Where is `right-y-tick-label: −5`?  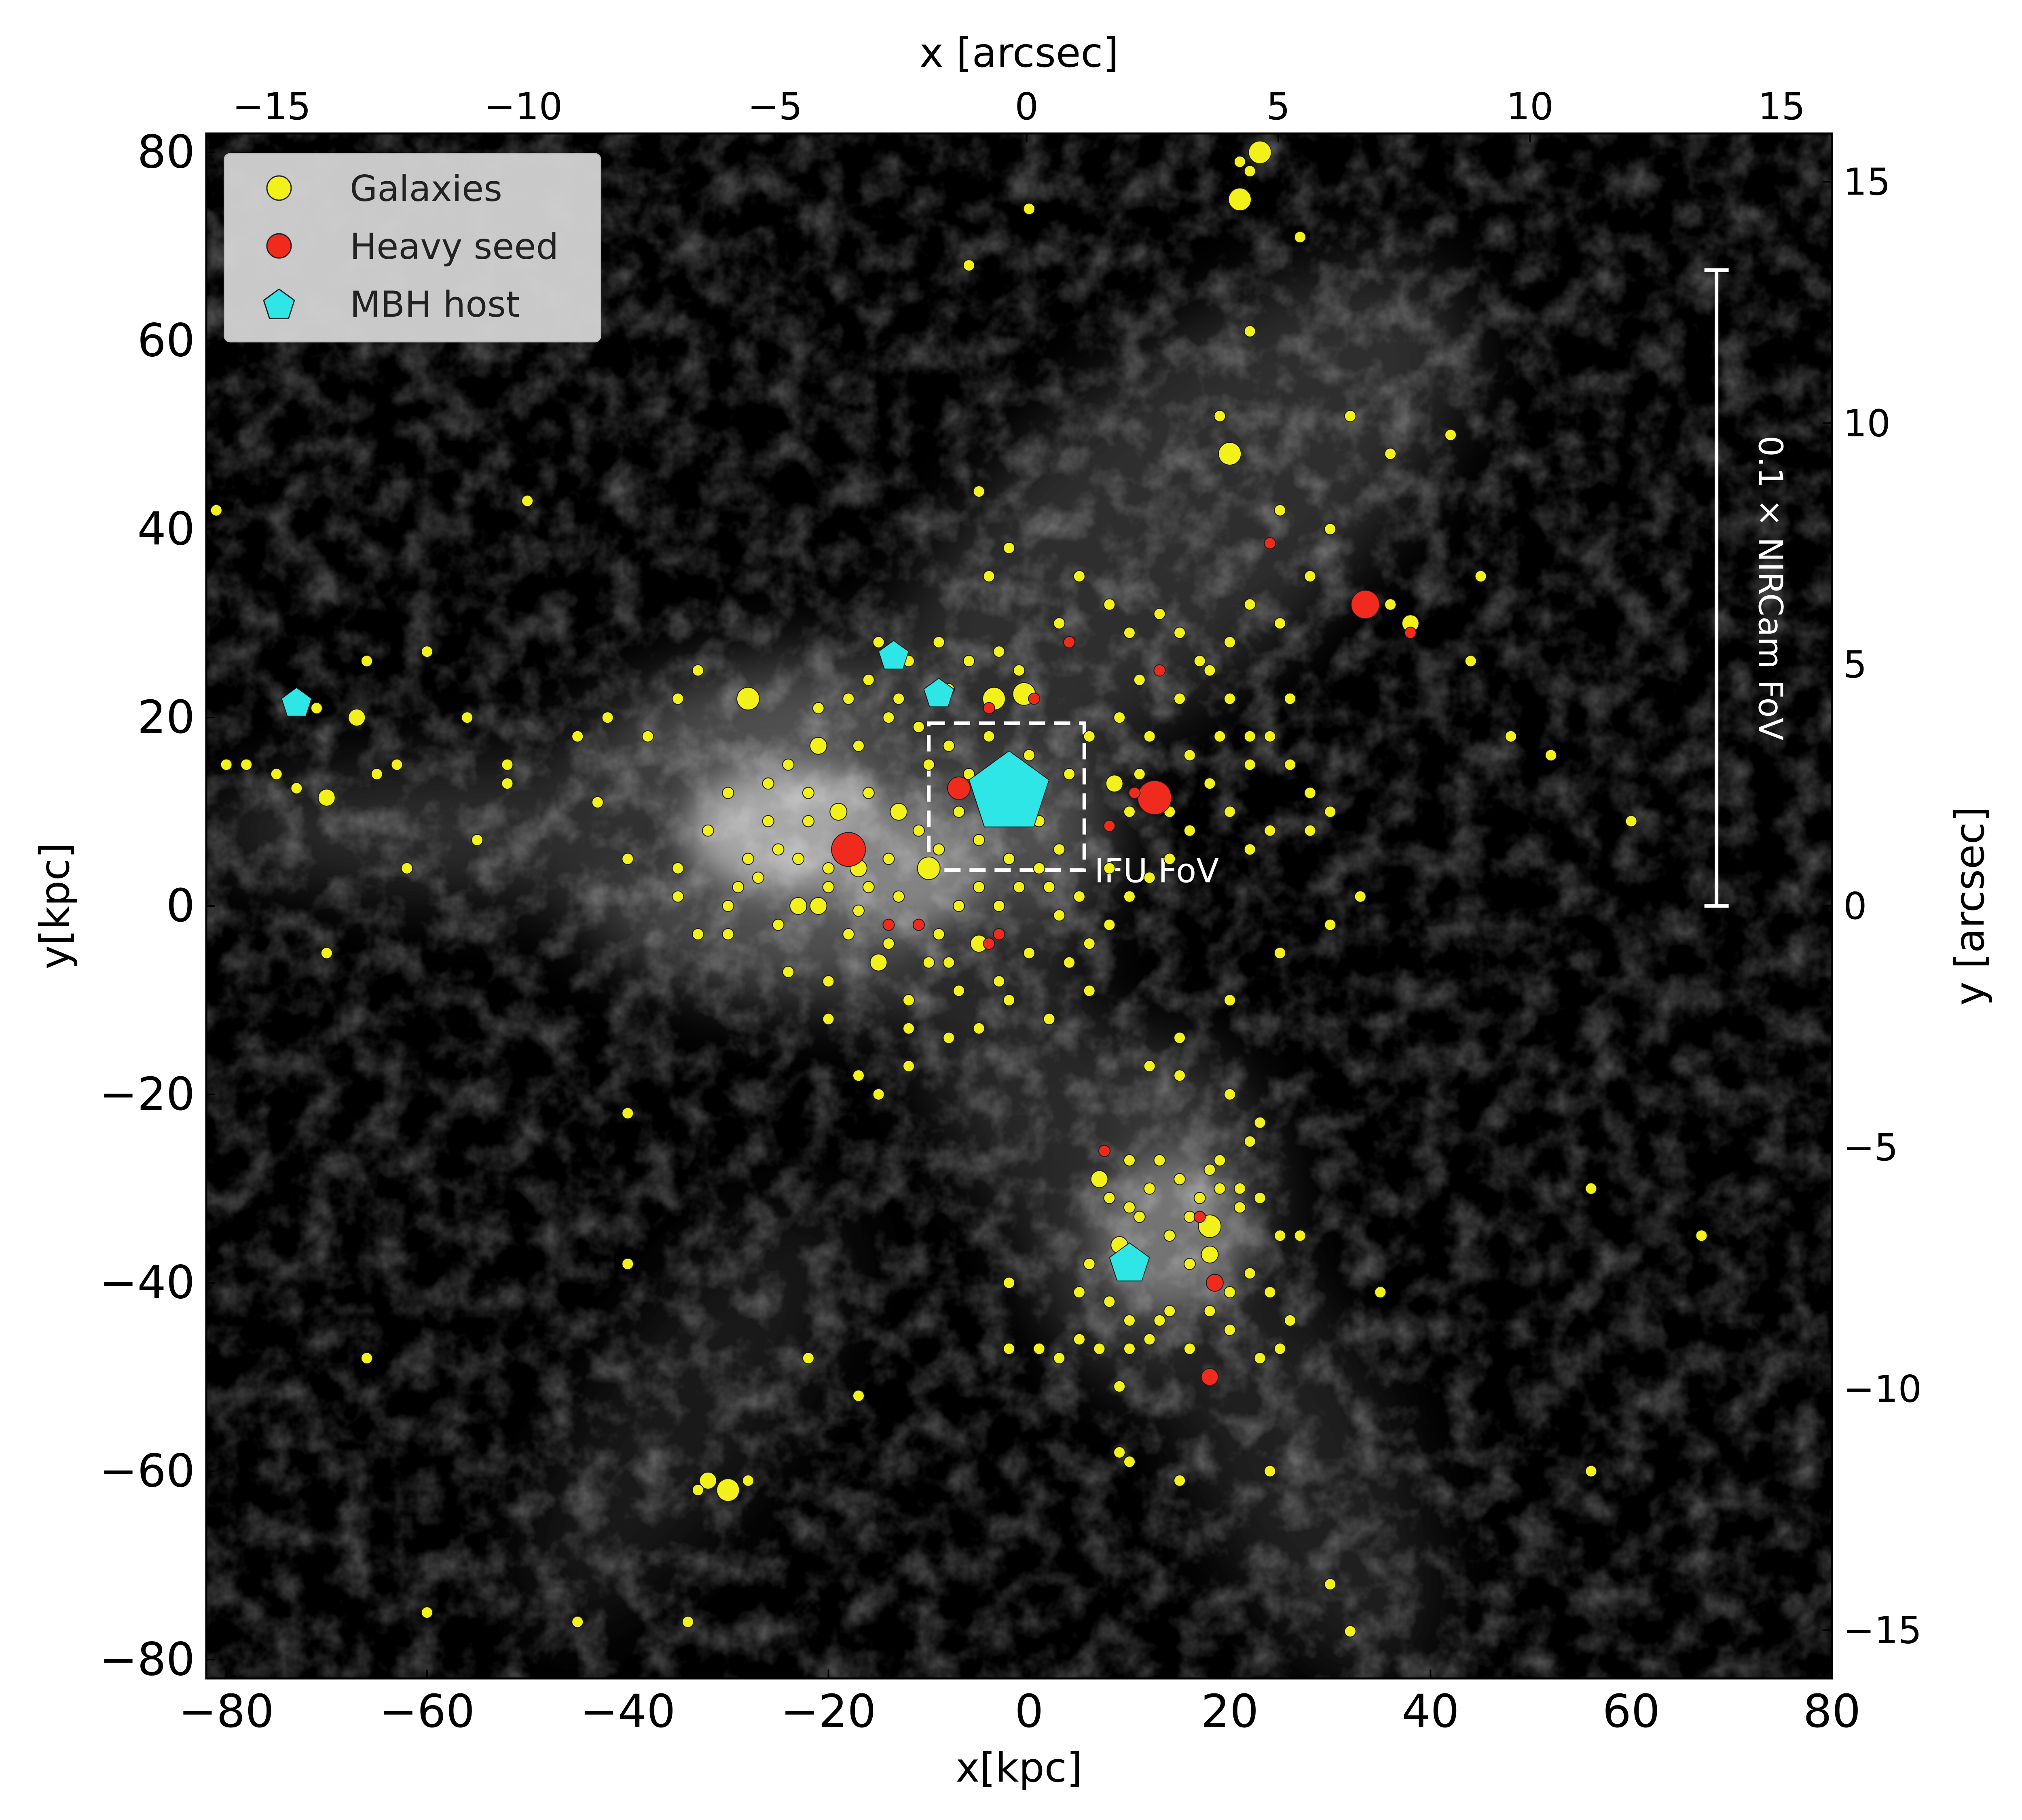
right-y-tick-label: −5 is located at coordinates (1870, 1147).